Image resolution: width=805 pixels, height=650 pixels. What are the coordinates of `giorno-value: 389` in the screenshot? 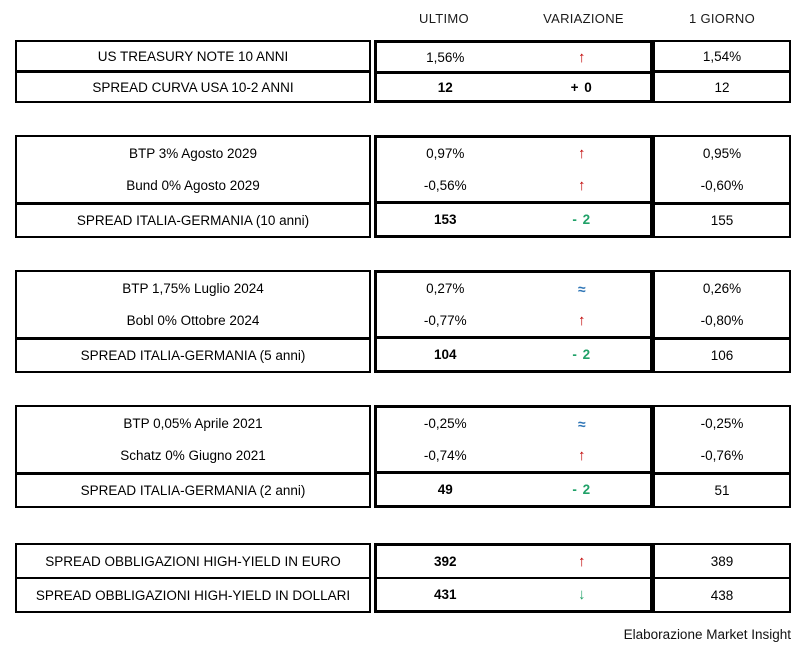 It's located at (722, 561).